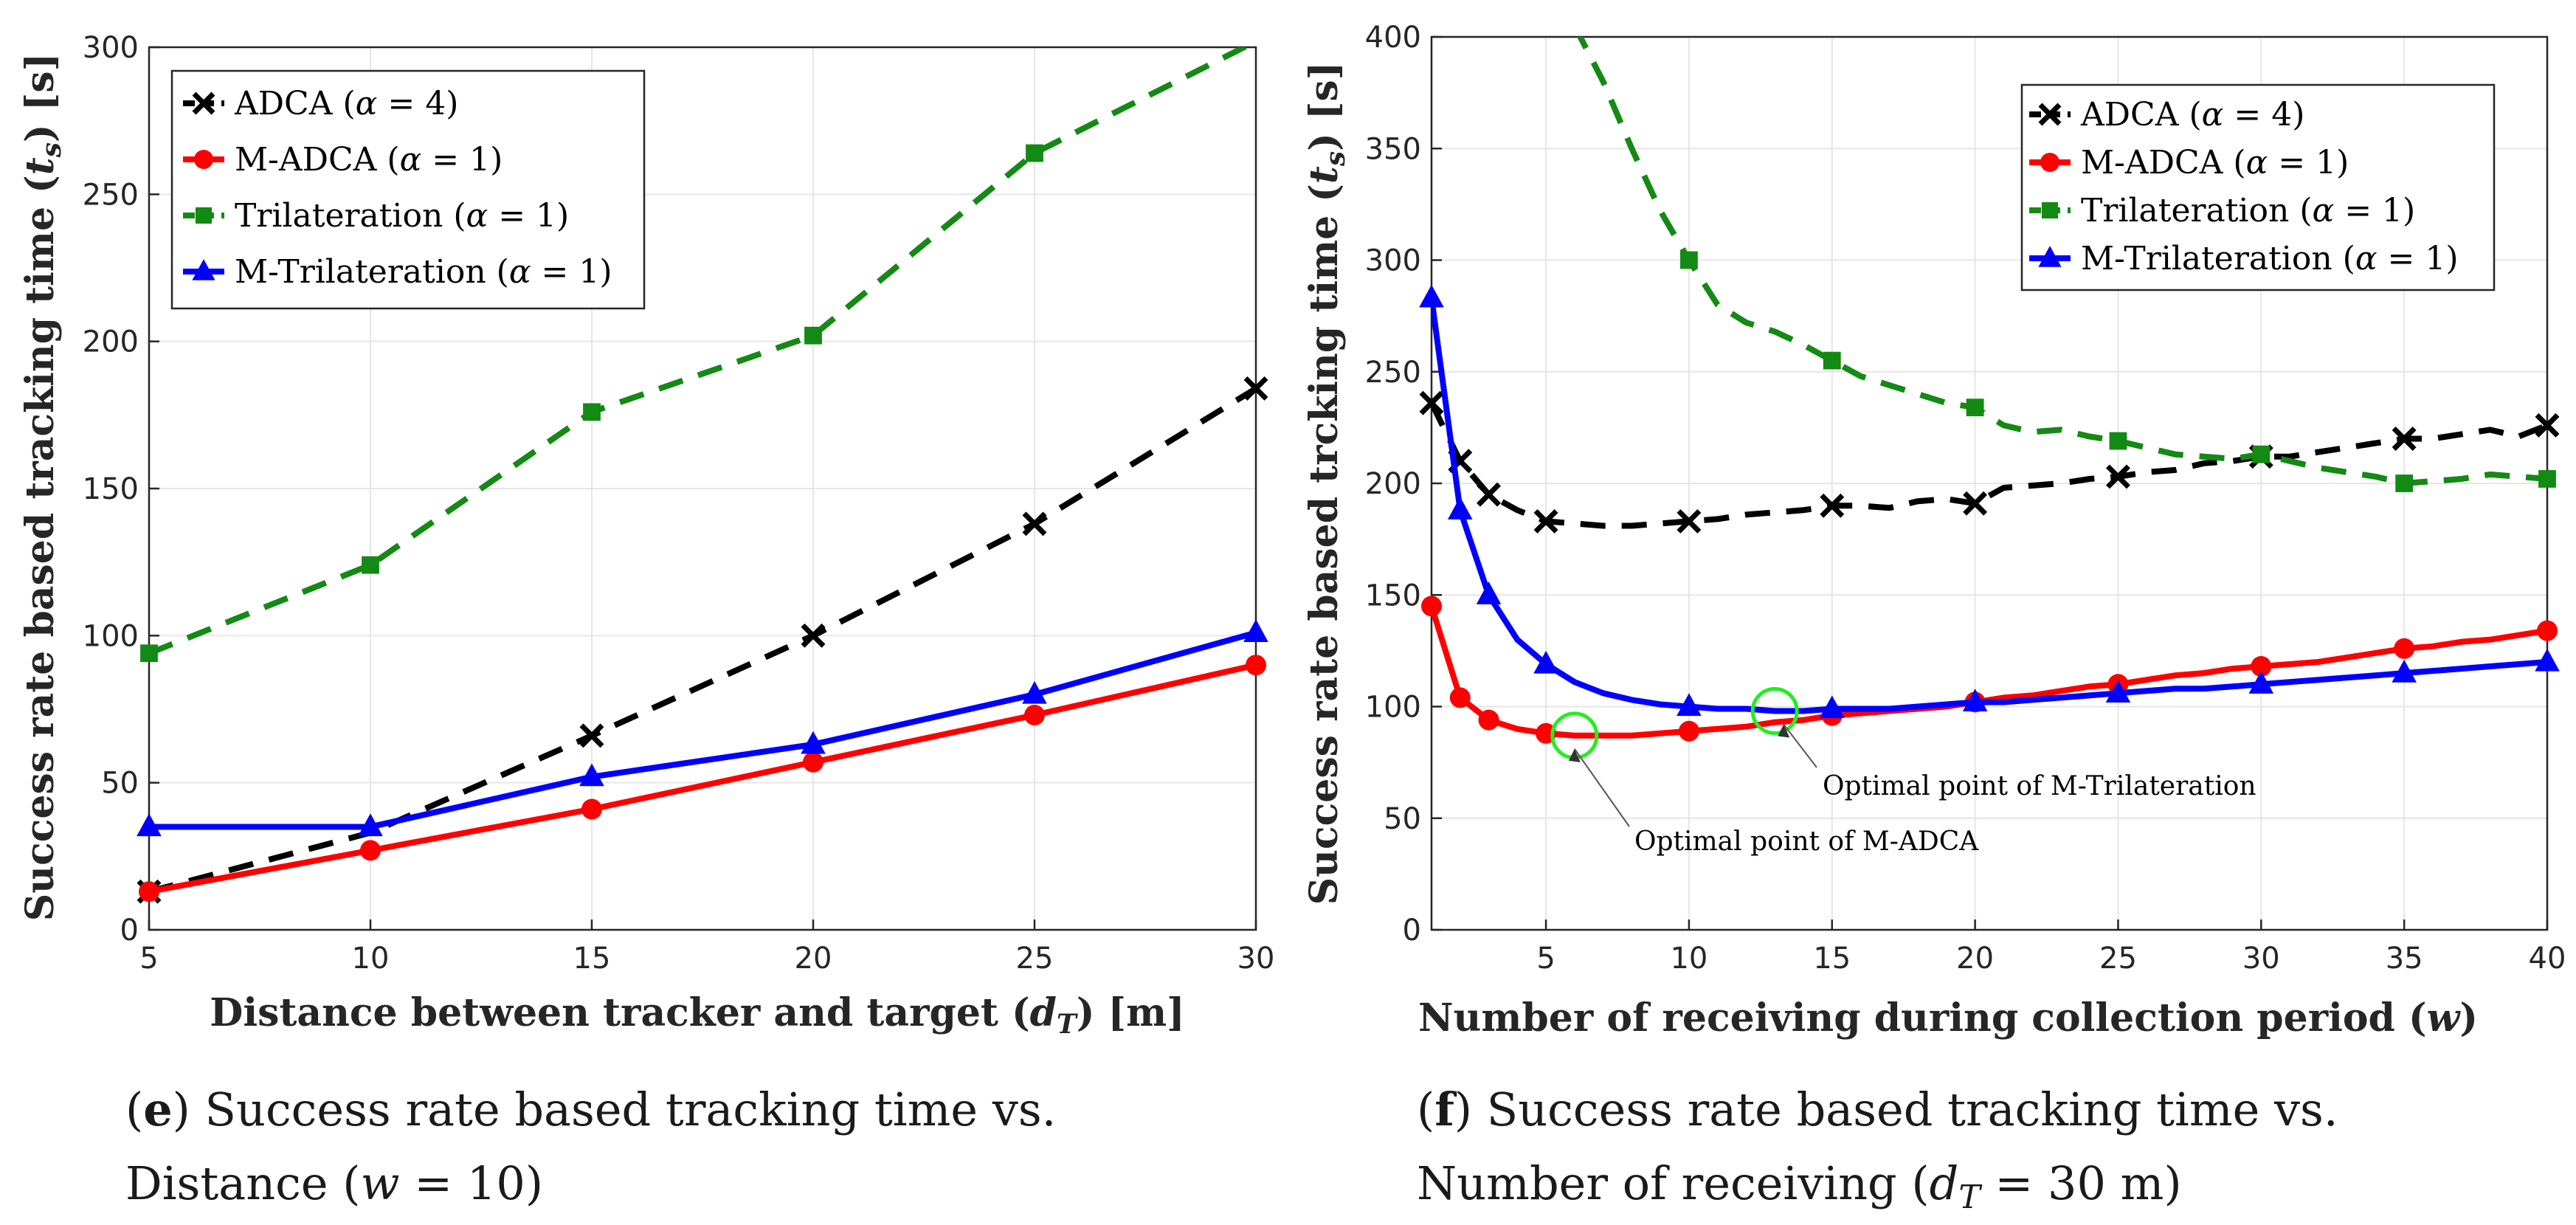  What do you see at coordinates (1877, 1109) in the screenshot?
I see `panel-f-caption-line1: (f) Success rate based tracking time vs.` at bounding box center [1877, 1109].